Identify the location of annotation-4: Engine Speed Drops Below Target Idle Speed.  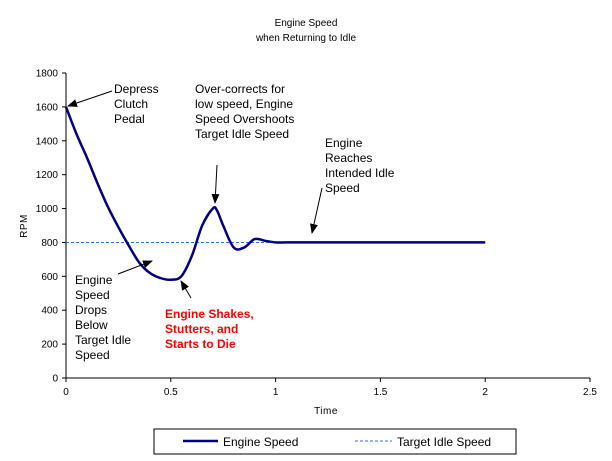
(103, 317).